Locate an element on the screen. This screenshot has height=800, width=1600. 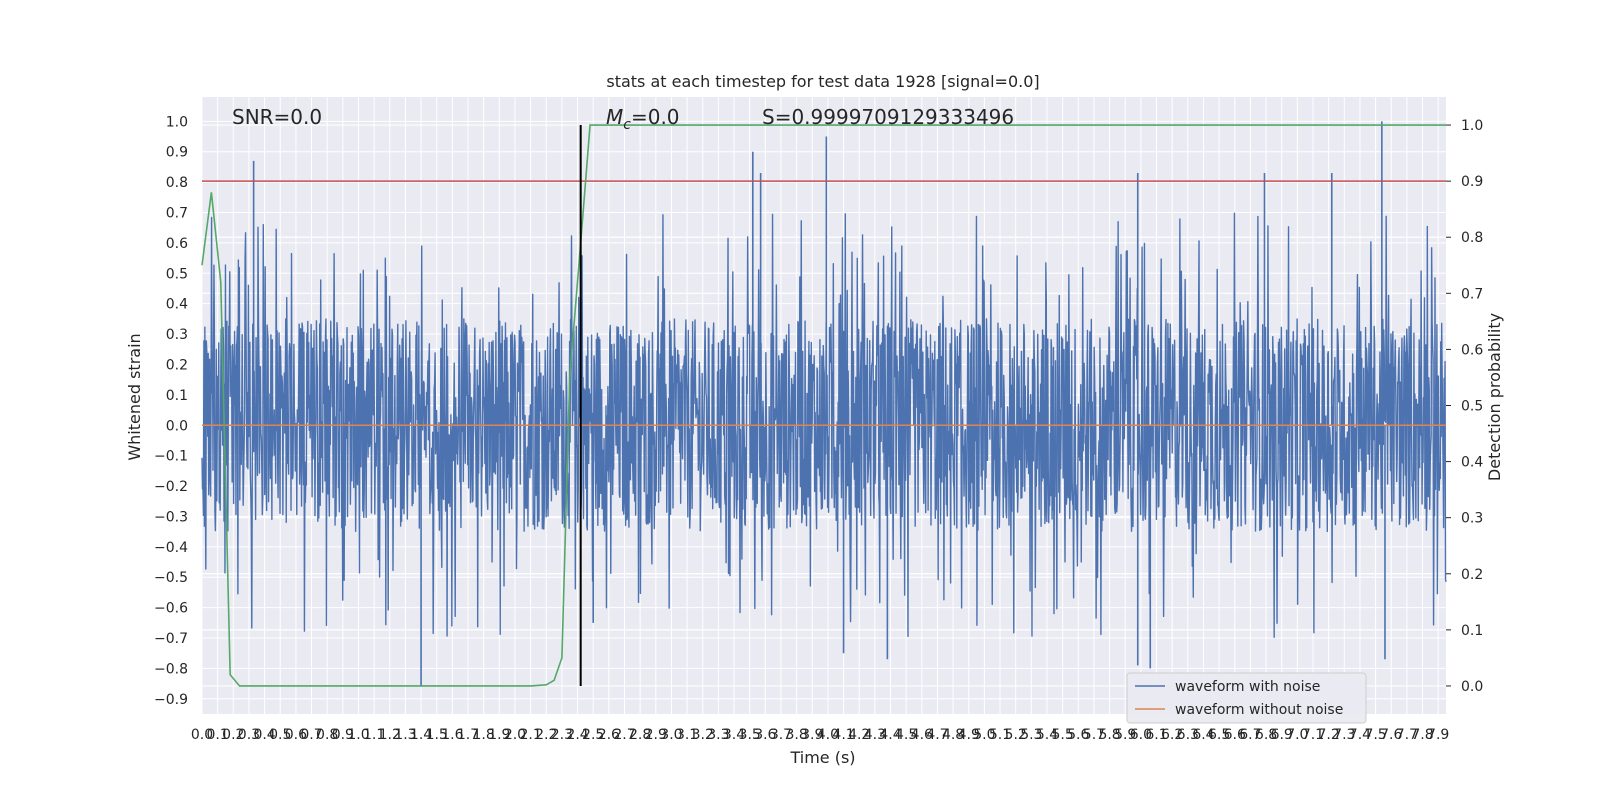
snr-annotation: SNR=0.0 is located at coordinates (277, 117).